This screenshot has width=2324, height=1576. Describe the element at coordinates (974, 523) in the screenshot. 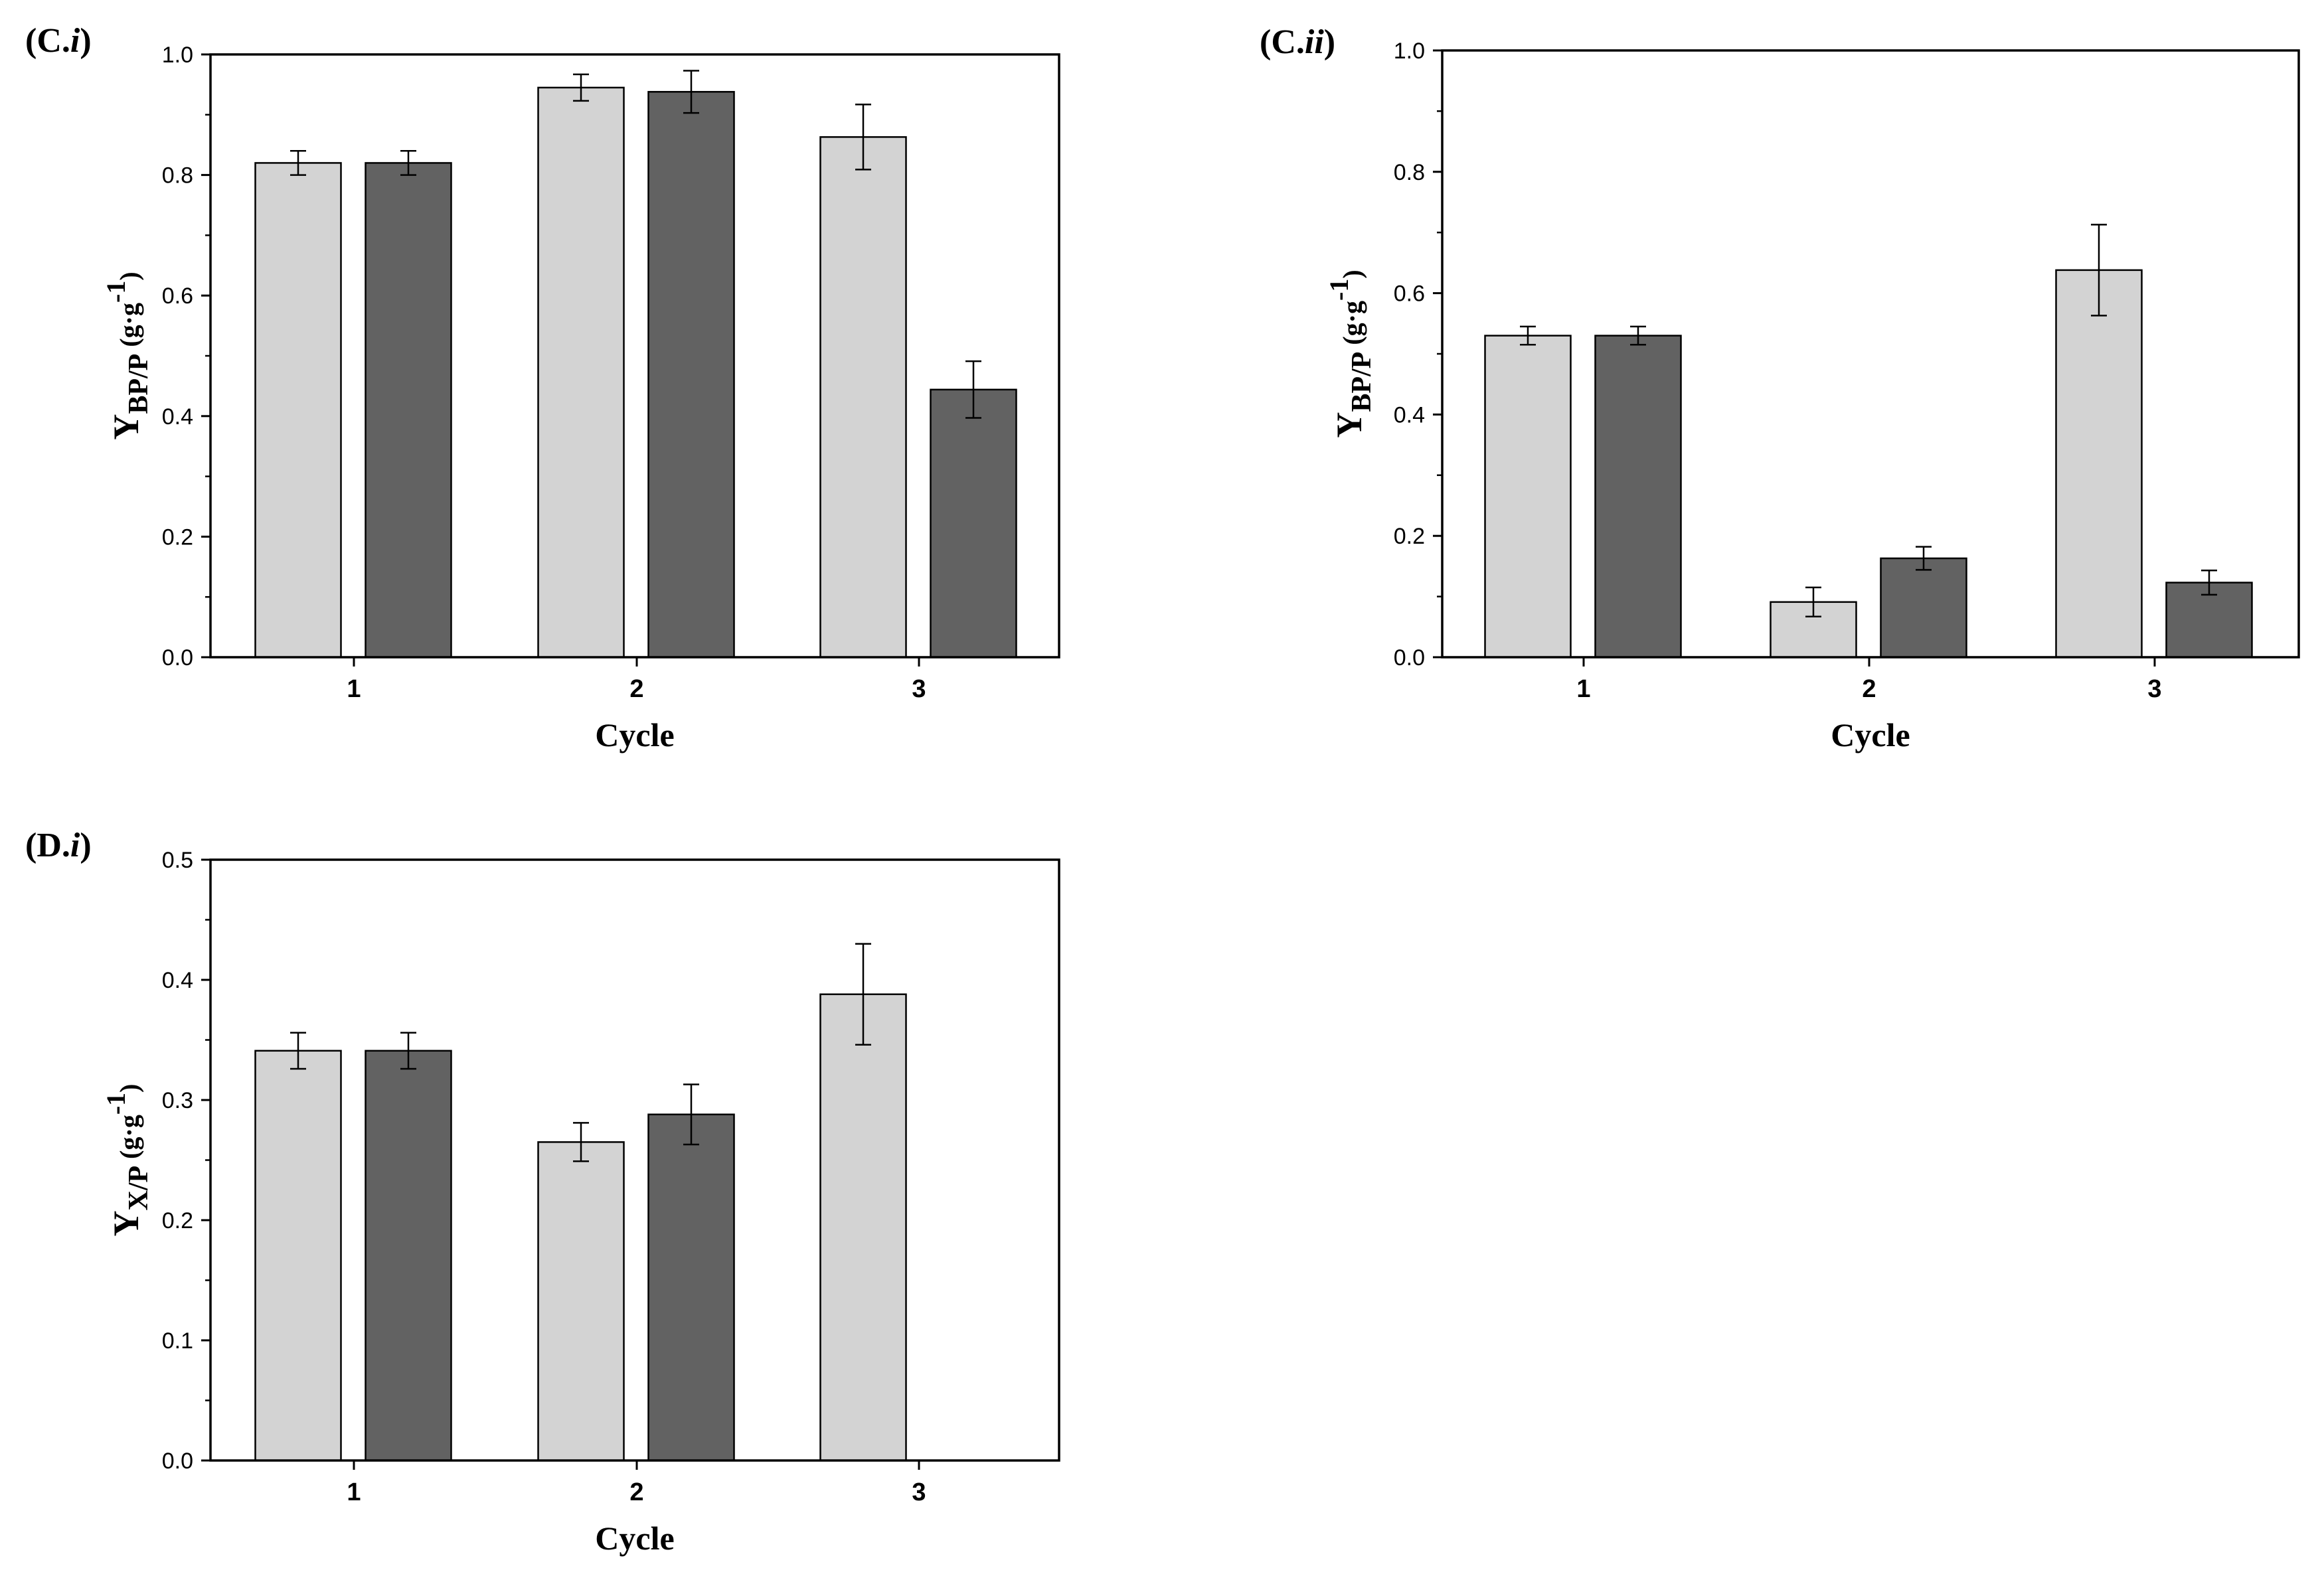

I see `bar-series2-cycle3` at that location.